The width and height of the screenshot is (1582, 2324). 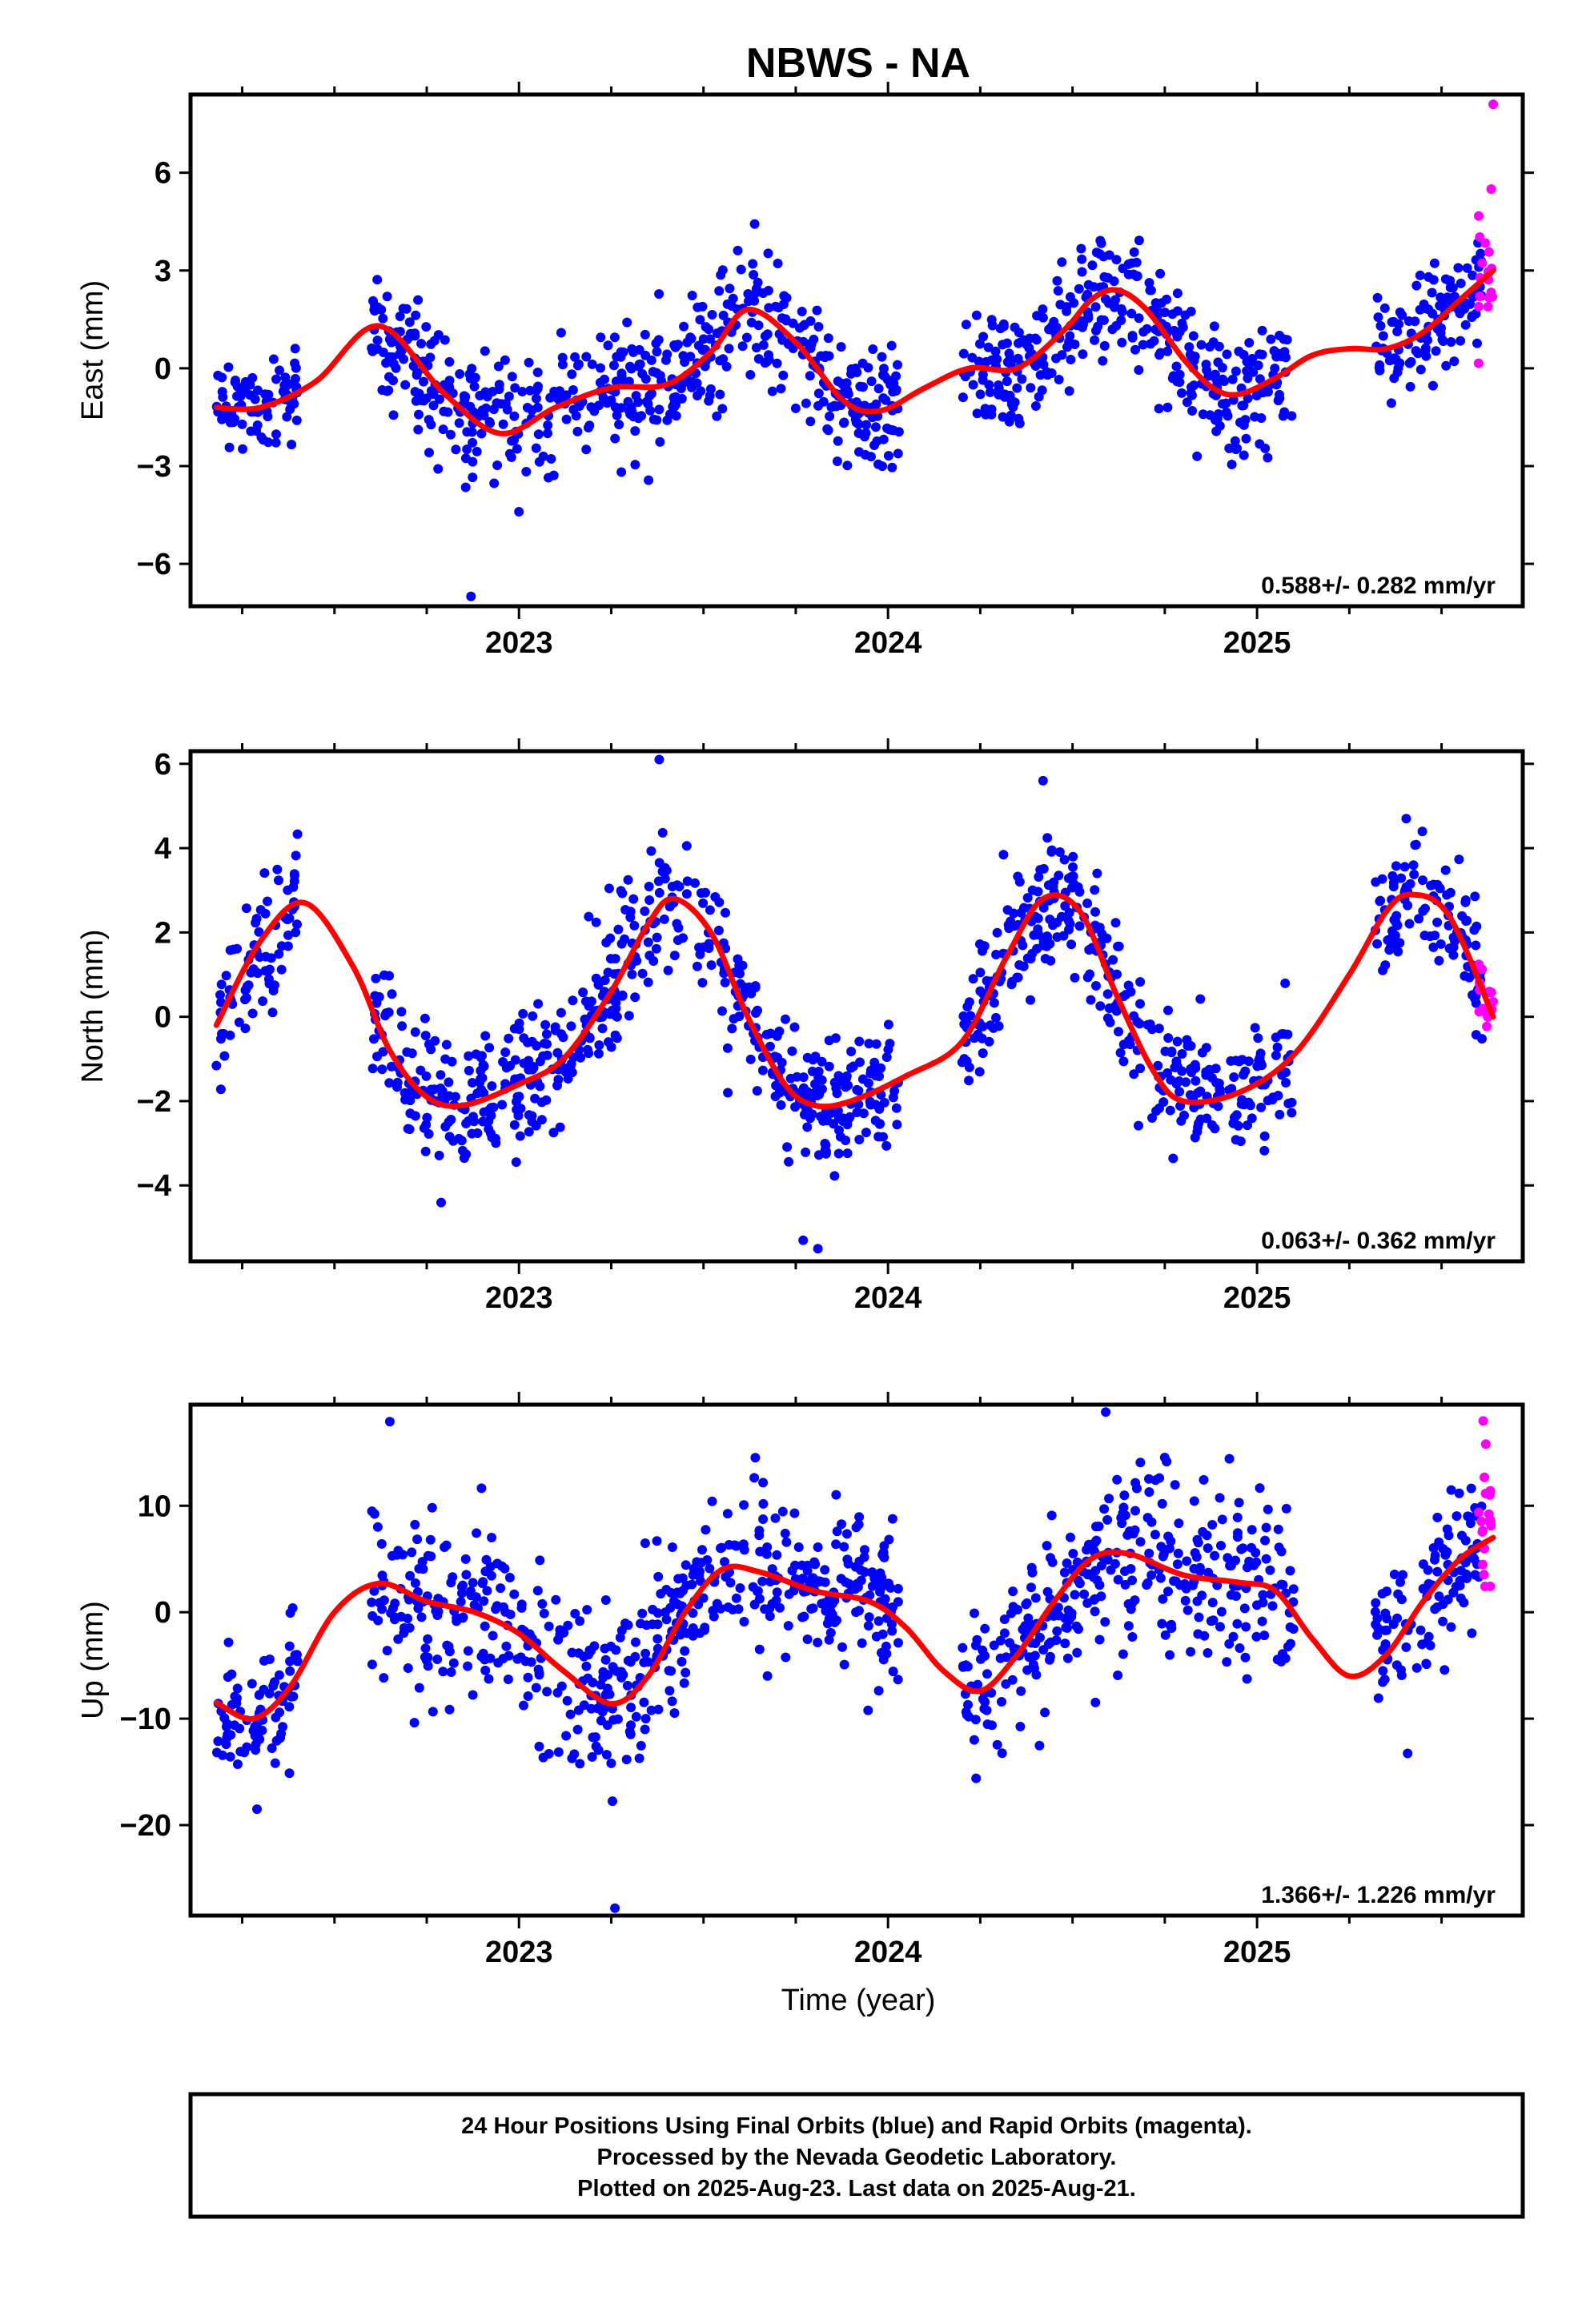 I want to click on y-axis-label: East (mm), so click(x=93, y=350).